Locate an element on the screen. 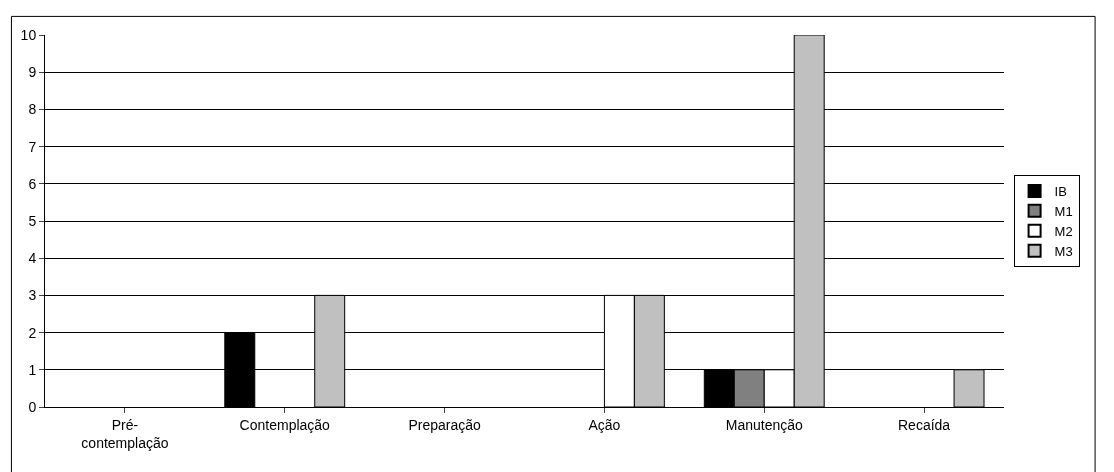  y-tick-label: 7 is located at coordinates (32, 146).